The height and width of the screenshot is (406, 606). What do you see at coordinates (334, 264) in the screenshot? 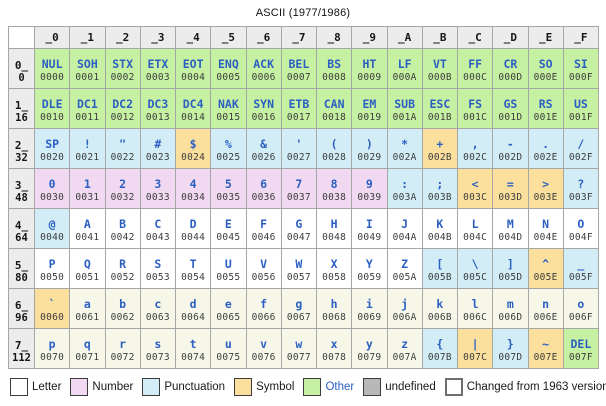
I see `cell-char: X` at bounding box center [334, 264].